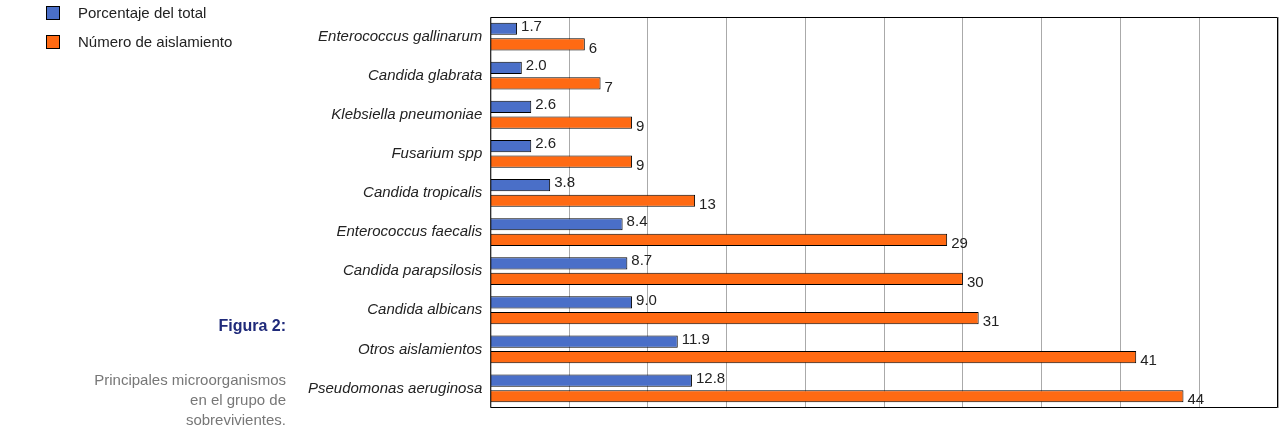 This screenshot has width=1282, height=425. What do you see at coordinates (536, 64) in the screenshot?
I see `data-label: 2.0` at bounding box center [536, 64].